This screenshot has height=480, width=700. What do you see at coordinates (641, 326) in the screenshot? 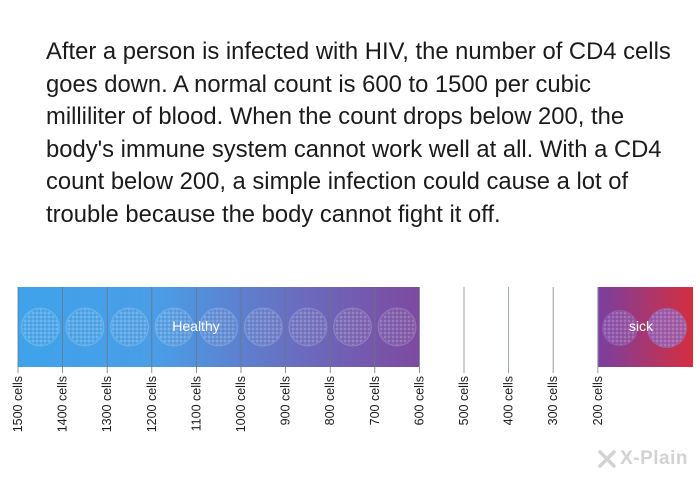
I see `sick-label: sick` at bounding box center [641, 326].